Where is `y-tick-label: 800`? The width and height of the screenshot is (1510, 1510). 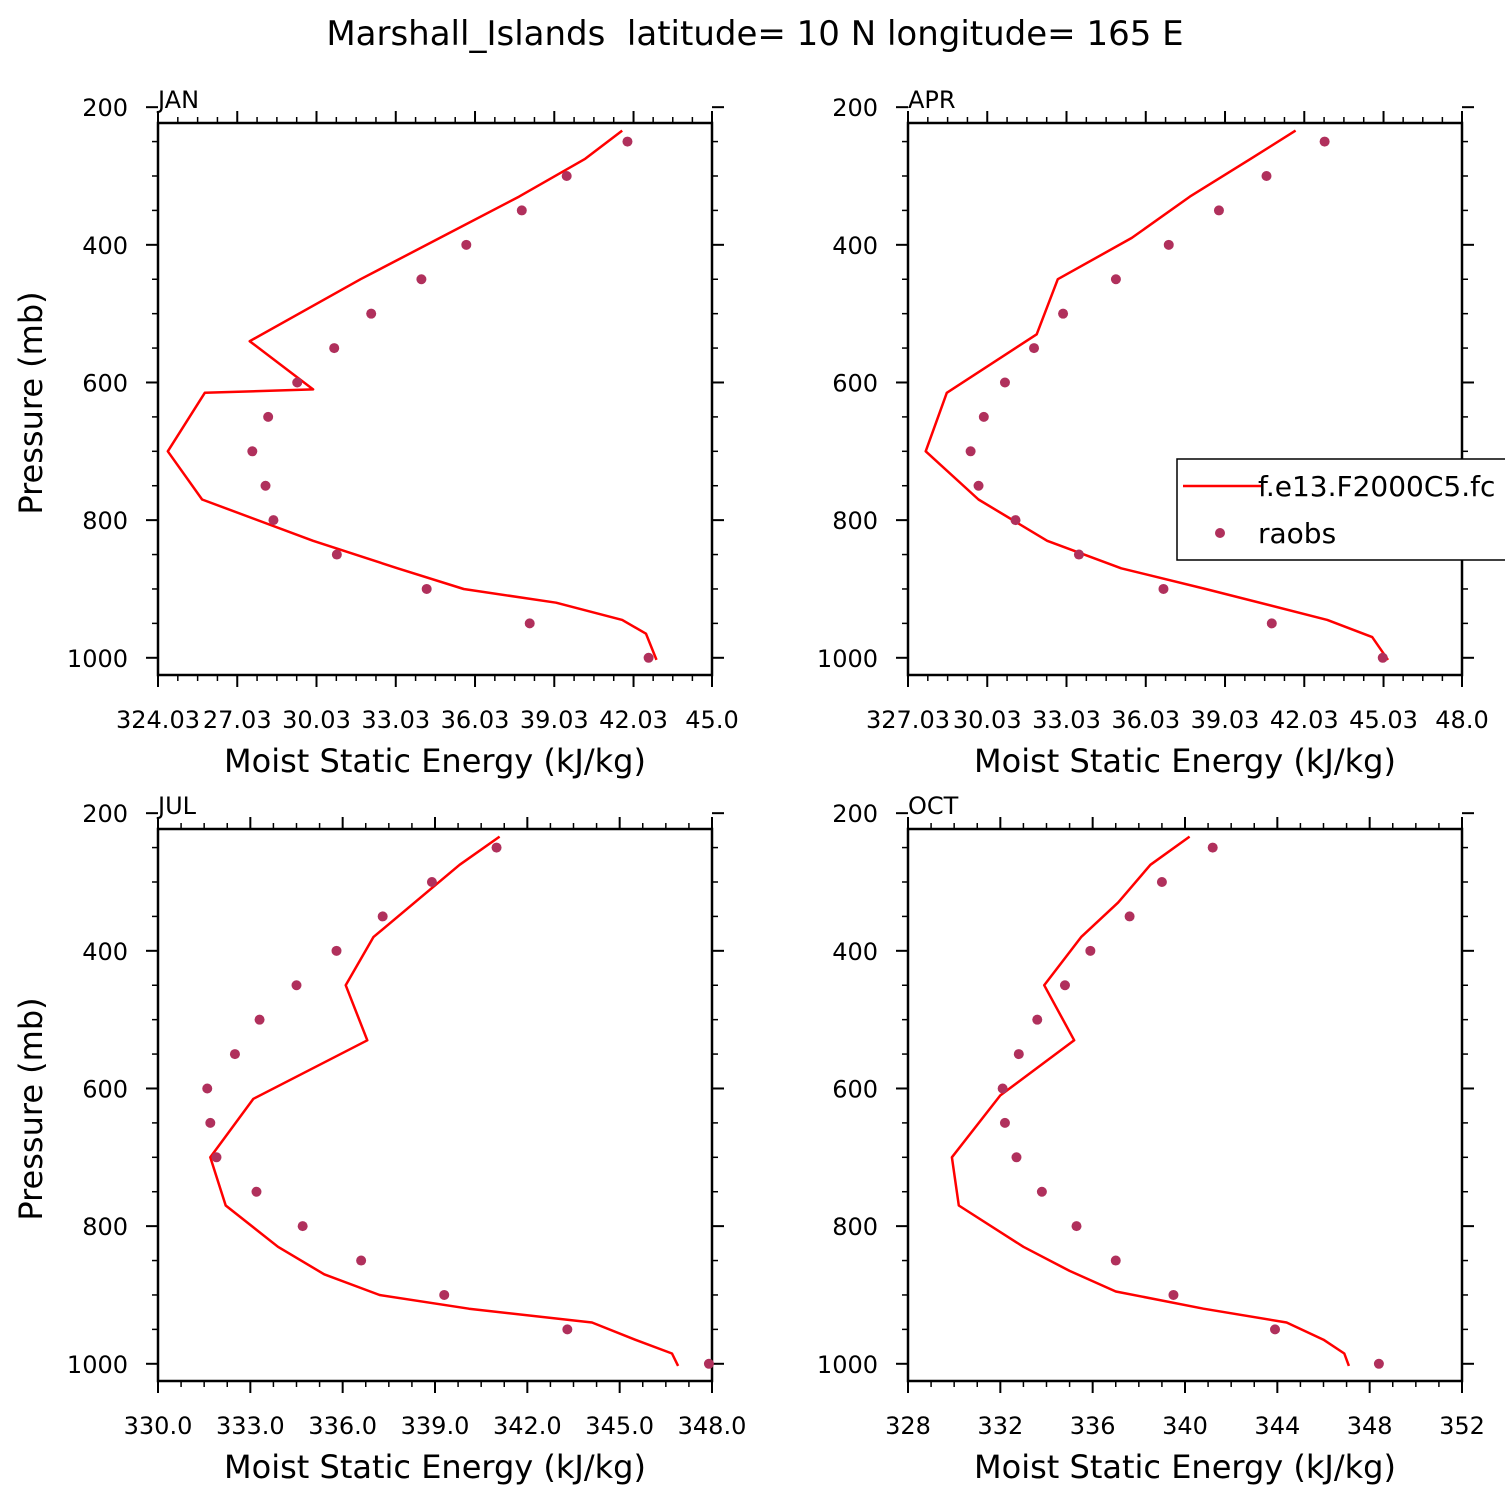
y-tick-label: 800 is located at coordinates (105, 521).